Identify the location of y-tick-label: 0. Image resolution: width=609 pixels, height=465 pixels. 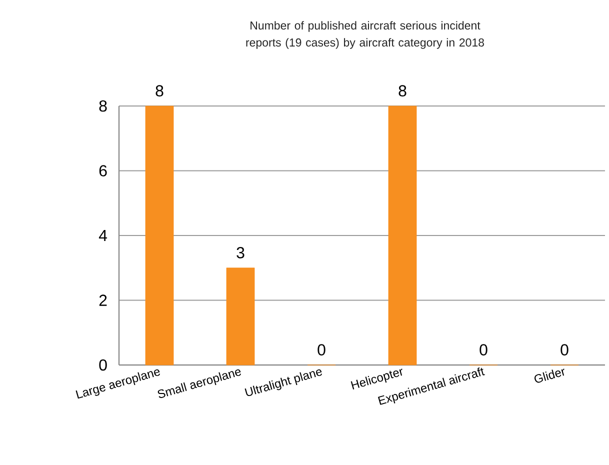
(103, 365).